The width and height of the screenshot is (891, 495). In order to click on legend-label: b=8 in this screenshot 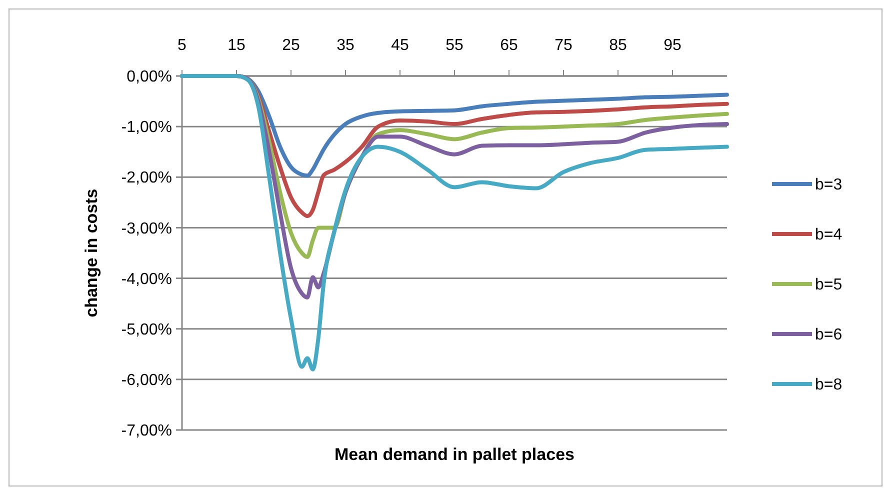, I will do `click(828, 385)`.